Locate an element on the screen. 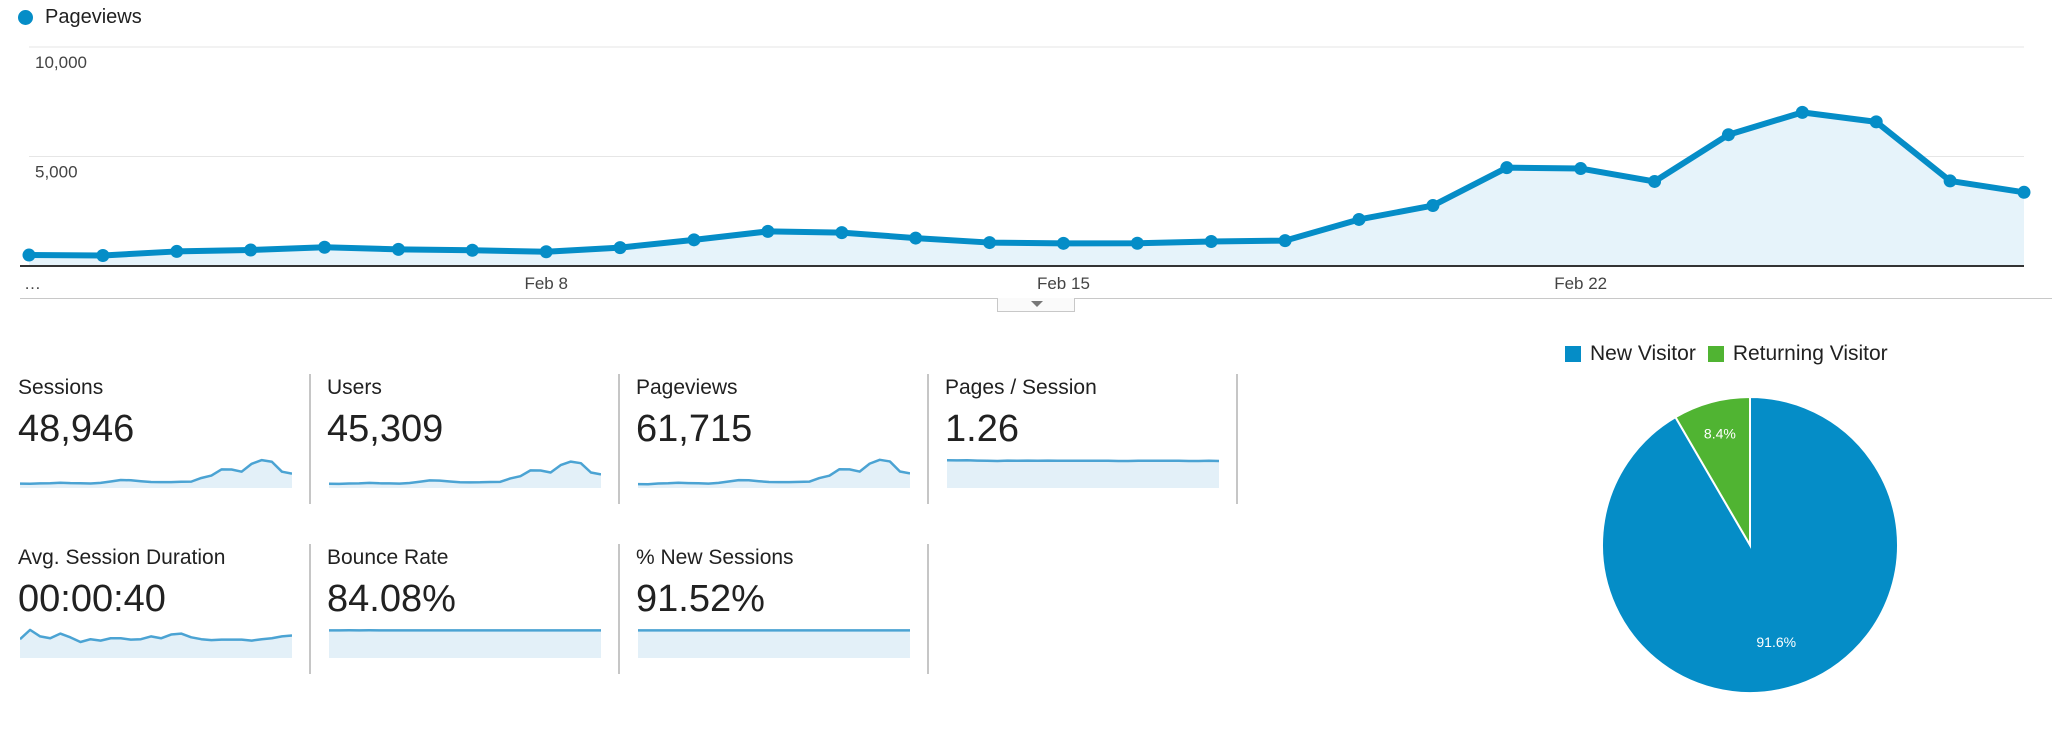 The height and width of the screenshot is (748, 2062). visitor-type-pie-chart: 91.6% 8.4% is located at coordinates (1750, 544).